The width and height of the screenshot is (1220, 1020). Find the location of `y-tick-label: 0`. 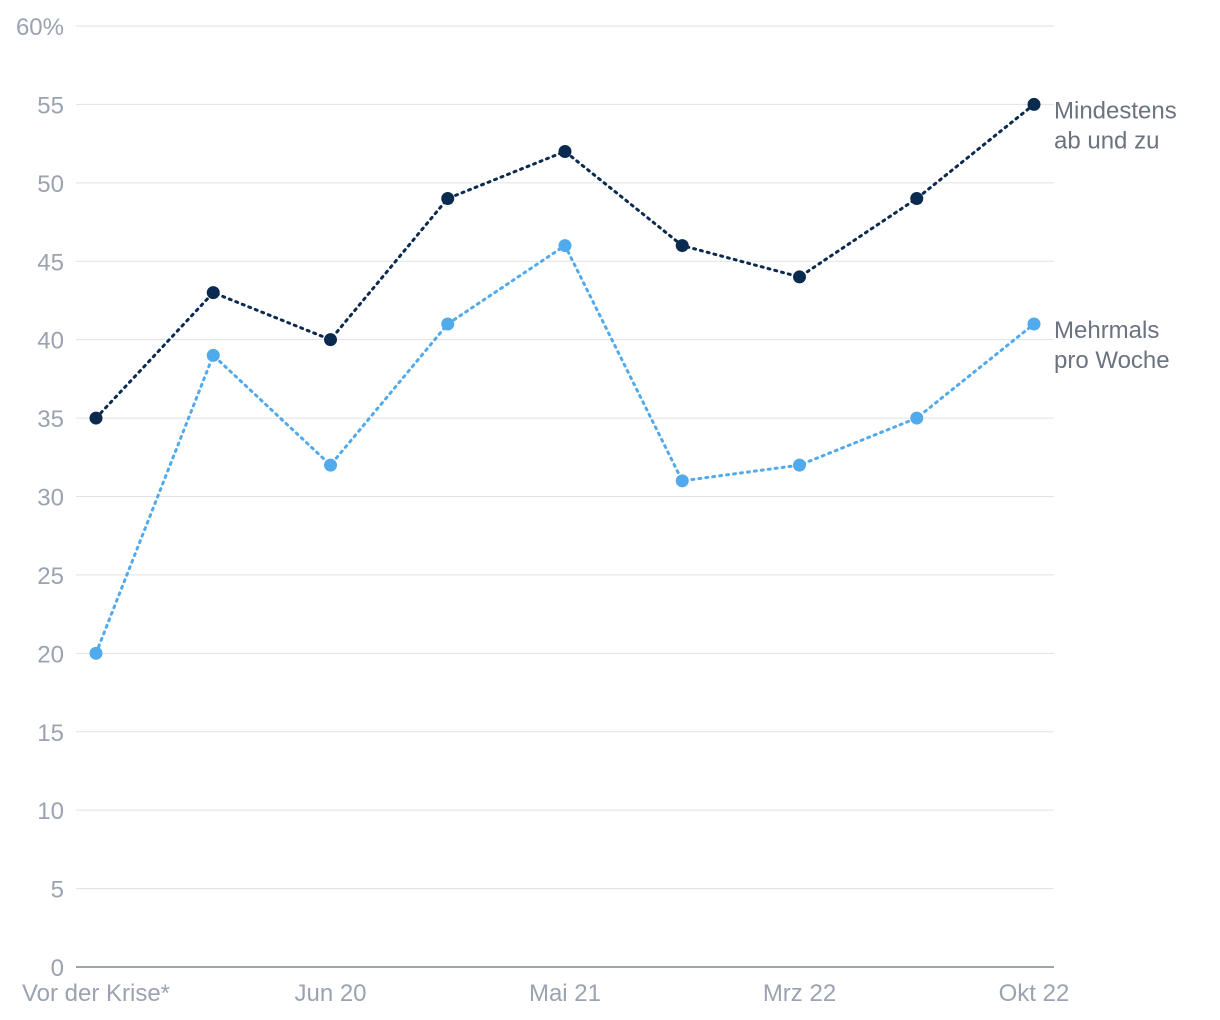

y-tick-label: 0 is located at coordinates (57, 968).